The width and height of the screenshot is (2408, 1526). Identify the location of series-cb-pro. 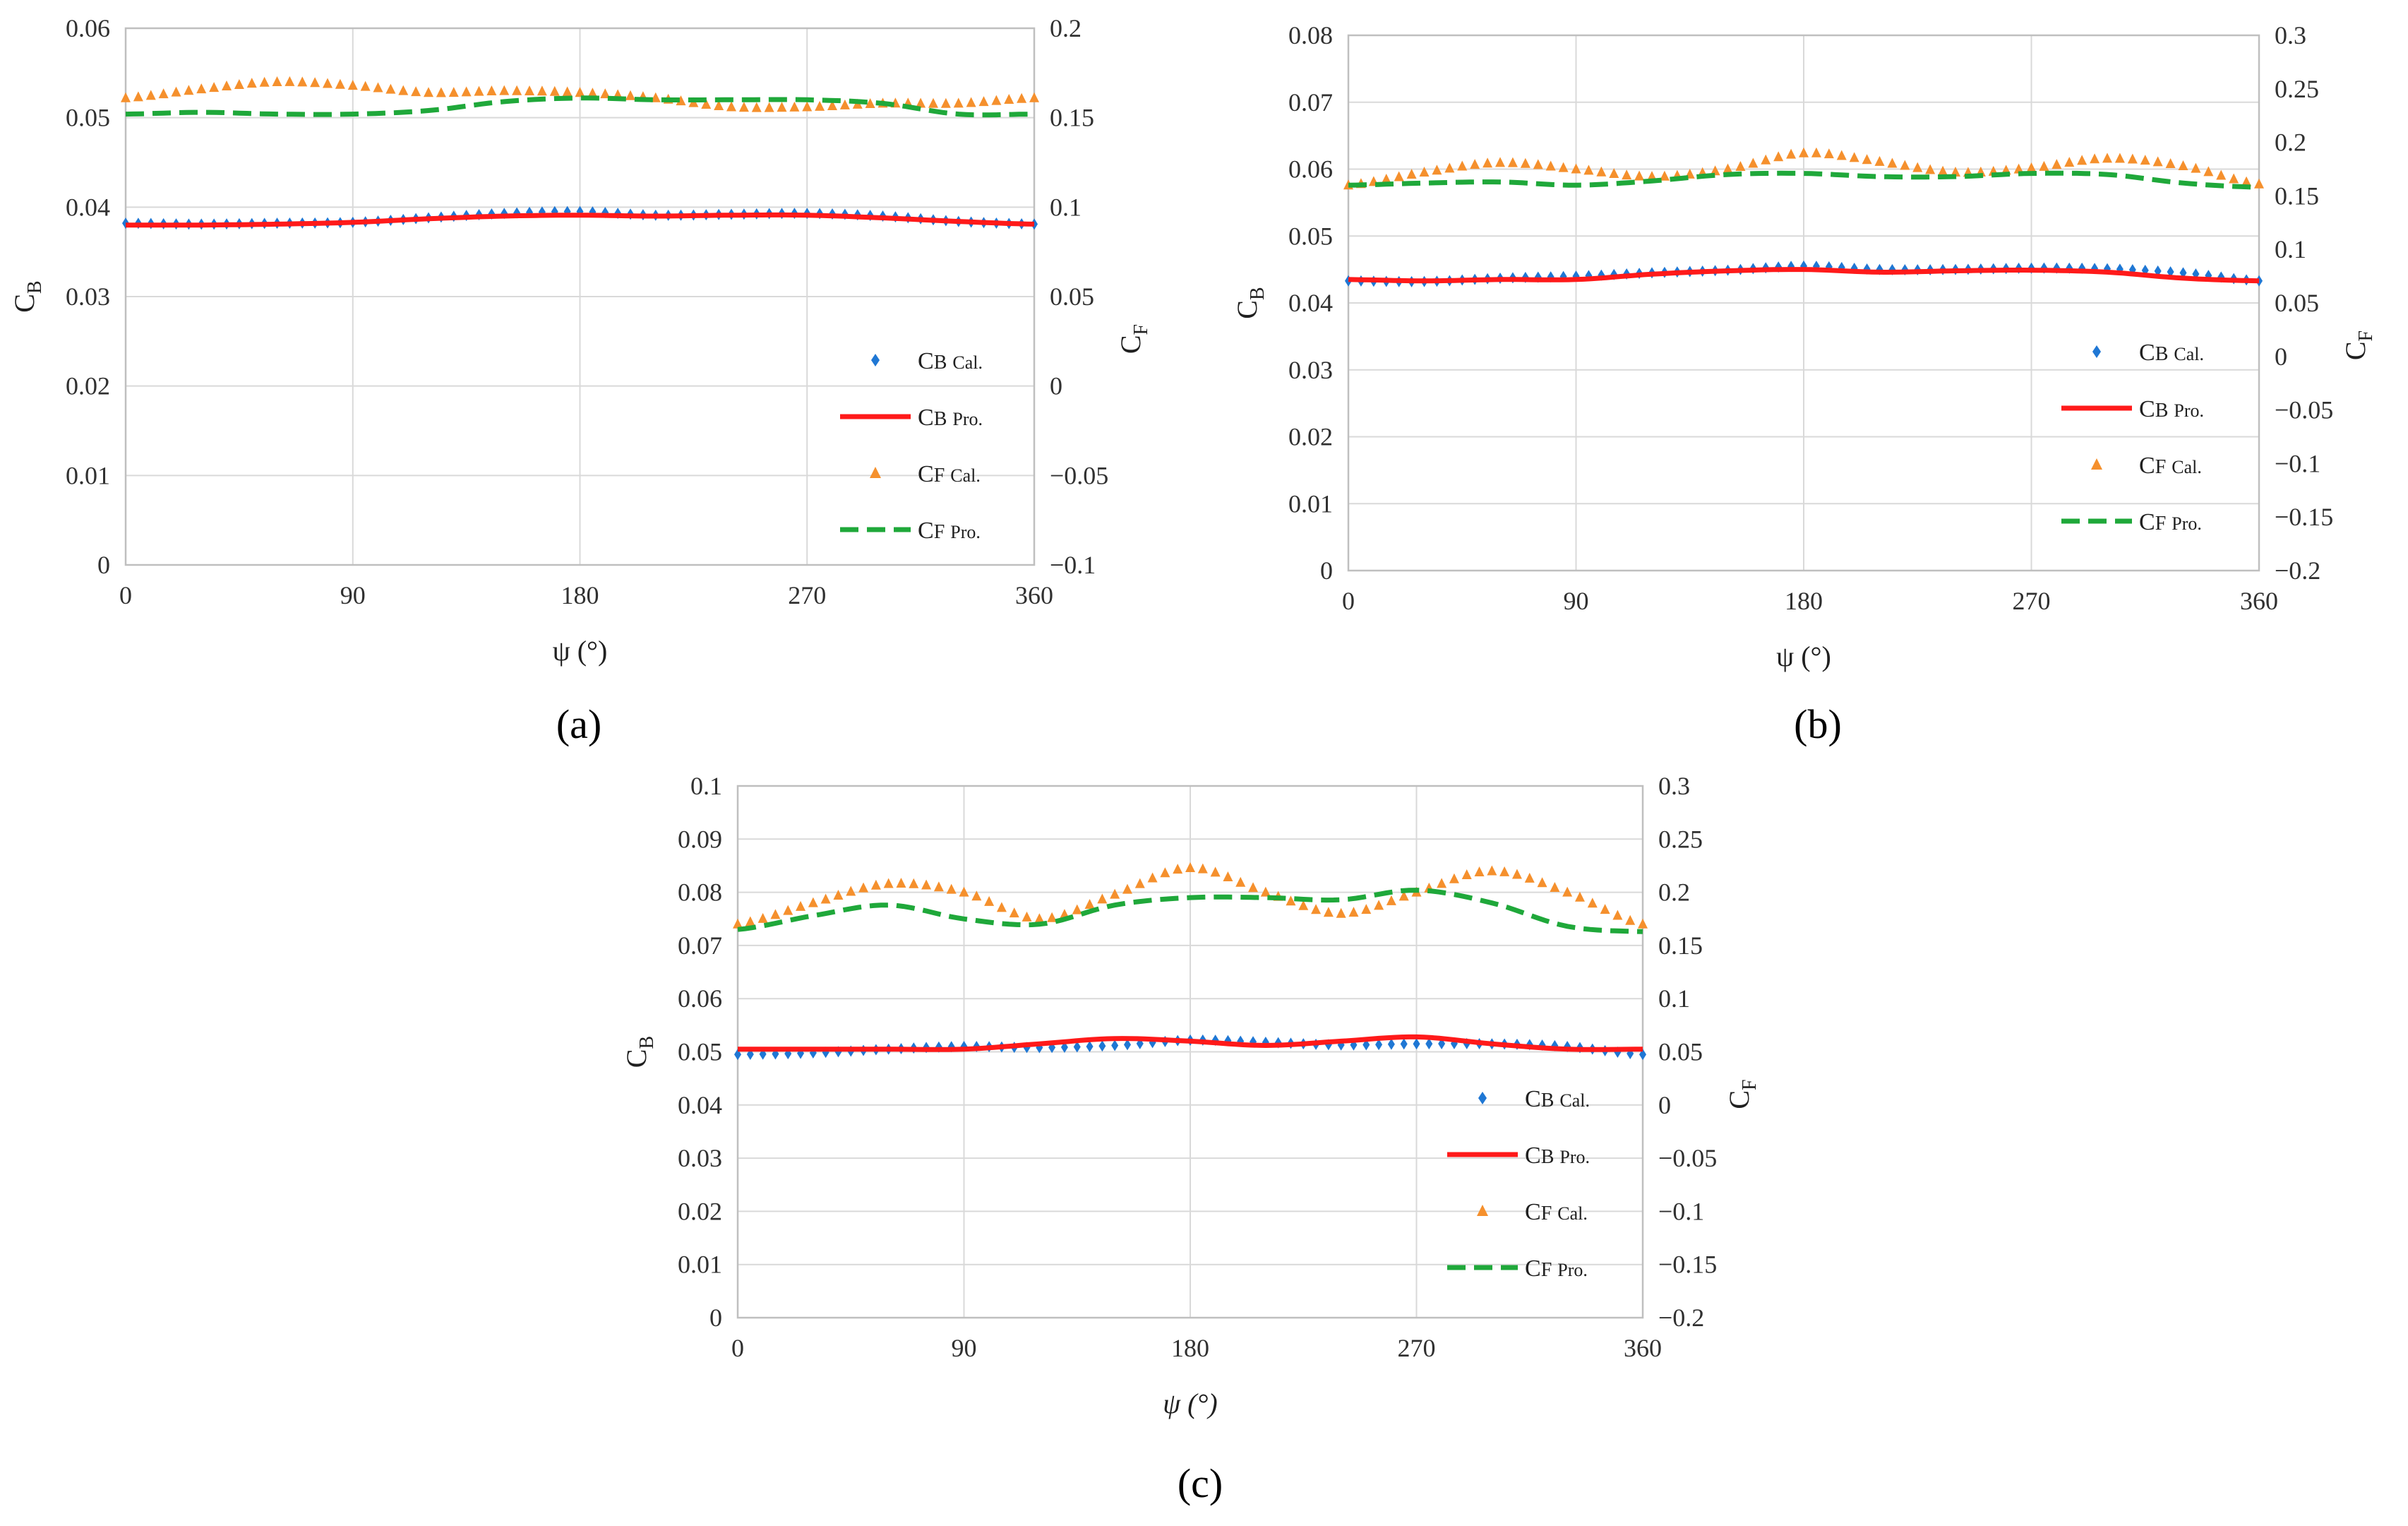
(580, 220).